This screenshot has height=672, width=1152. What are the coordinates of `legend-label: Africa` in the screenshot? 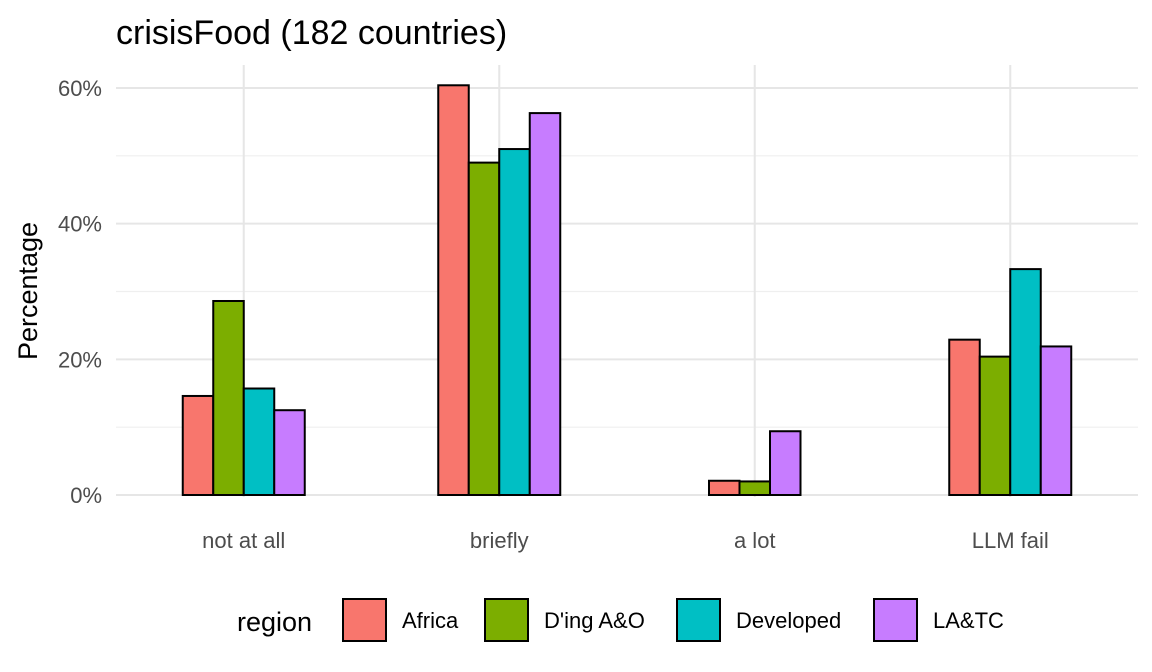 It's located at (430, 620).